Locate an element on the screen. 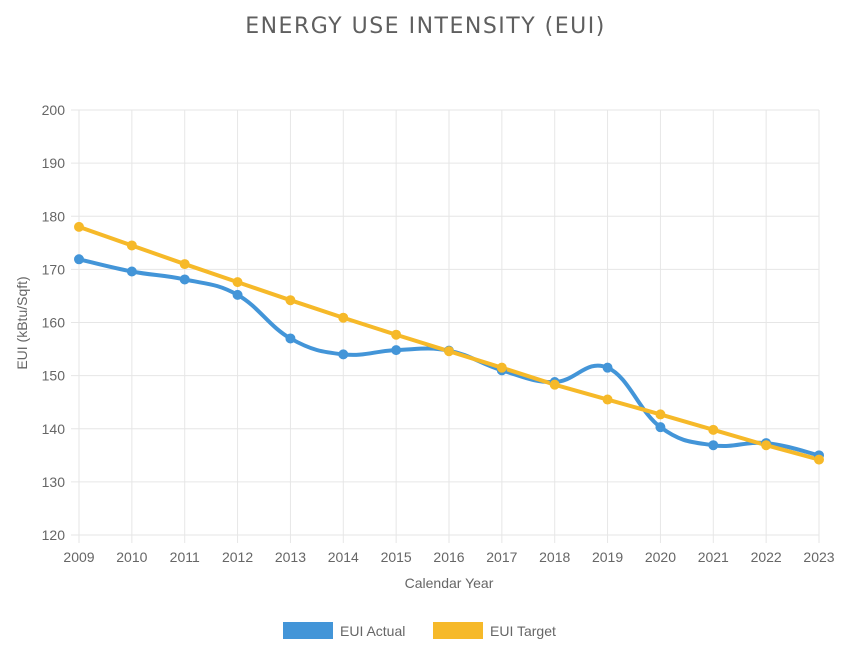  x-tick-label: 2023 is located at coordinates (818, 557).